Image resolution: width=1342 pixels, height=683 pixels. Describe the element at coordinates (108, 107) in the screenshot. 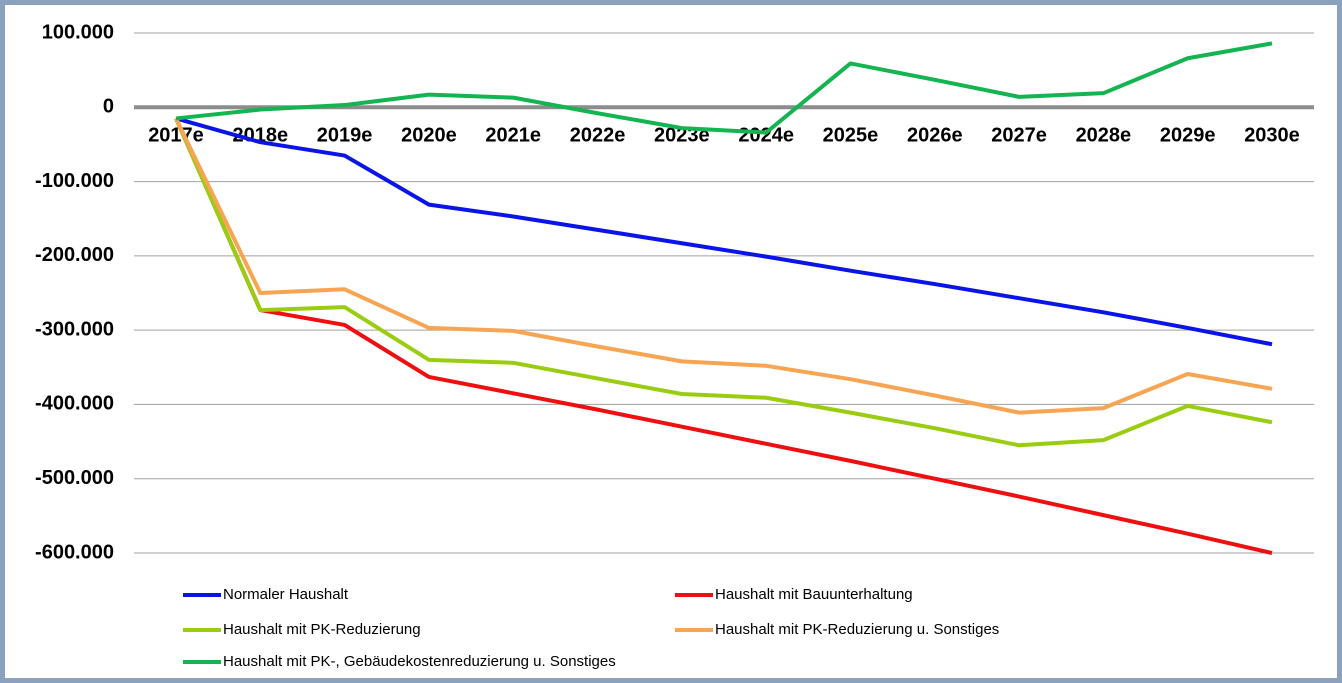

I see `y-tick-label: 0` at that location.